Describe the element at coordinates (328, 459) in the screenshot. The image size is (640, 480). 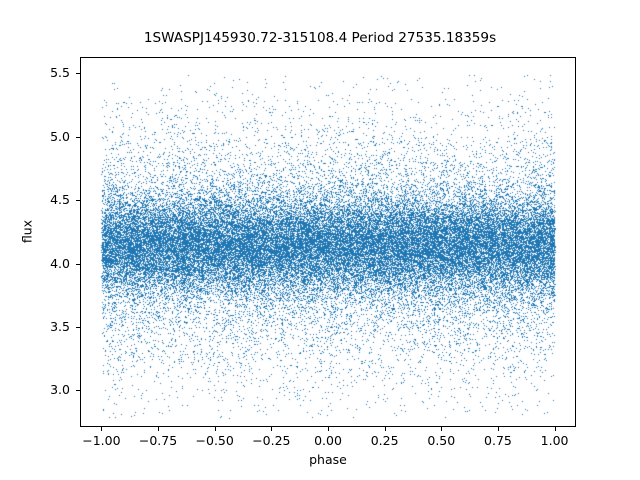
I see `x-axis-label: phase` at that location.